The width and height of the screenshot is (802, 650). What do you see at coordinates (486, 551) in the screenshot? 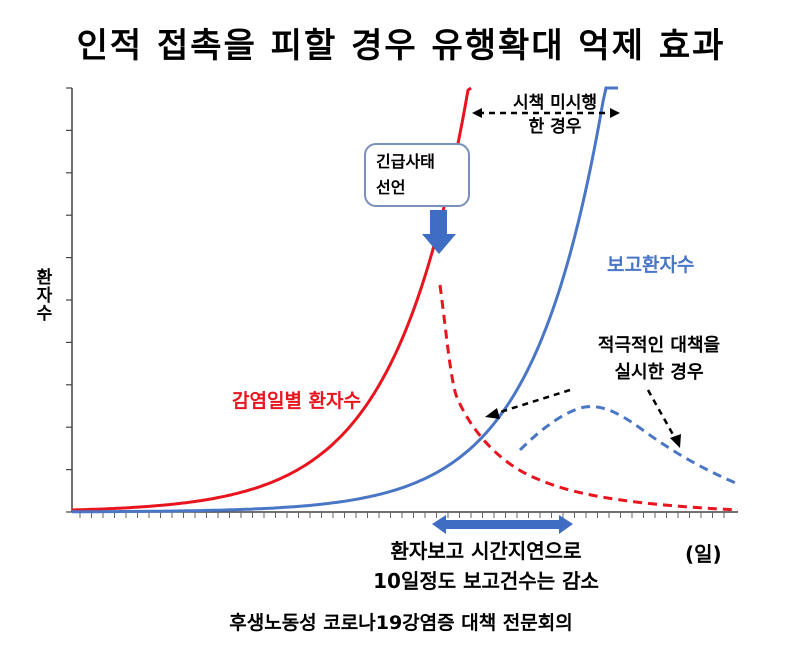
I see `lag-note-line1: 환자보고 시간지연으로` at bounding box center [486, 551].